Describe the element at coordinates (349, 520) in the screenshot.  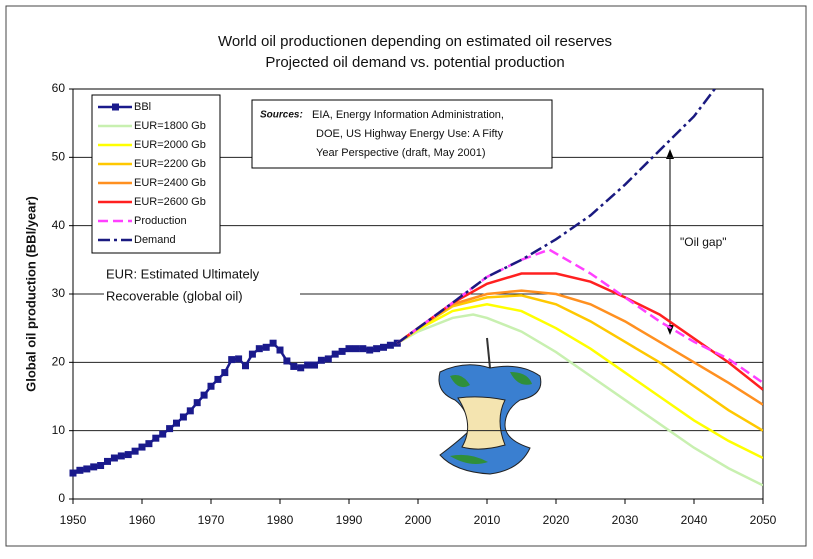
I see `x-tick-label: 1990` at that location.